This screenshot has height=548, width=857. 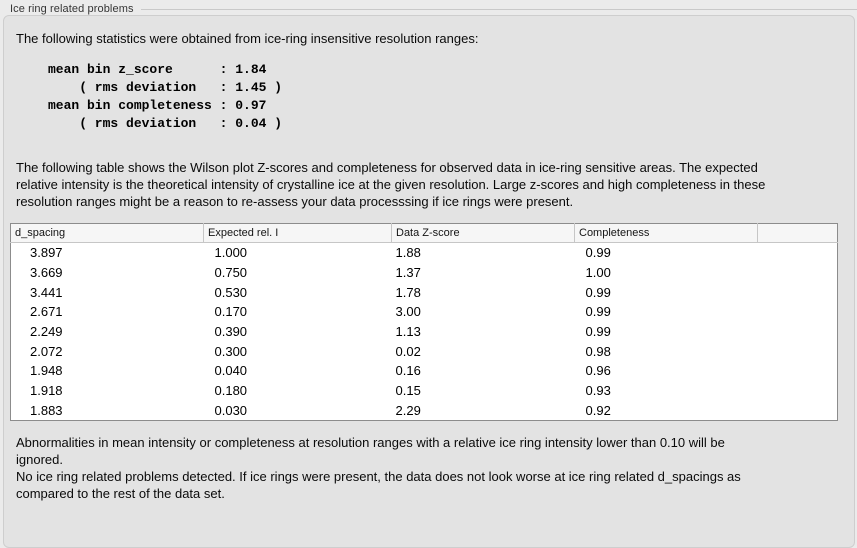 What do you see at coordinates (424, 391) in the screenshot?
I see `table-row: 1.918 0.180 0.15 0.93` at bounding box center [424, 391].